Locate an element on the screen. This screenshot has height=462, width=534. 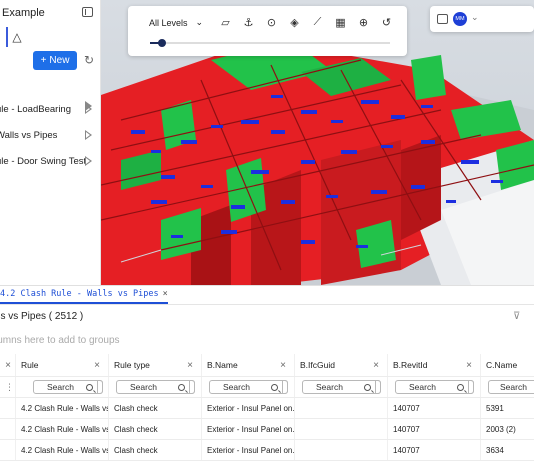
refresh-icon: ↻ is located at coordinates (89, 60).